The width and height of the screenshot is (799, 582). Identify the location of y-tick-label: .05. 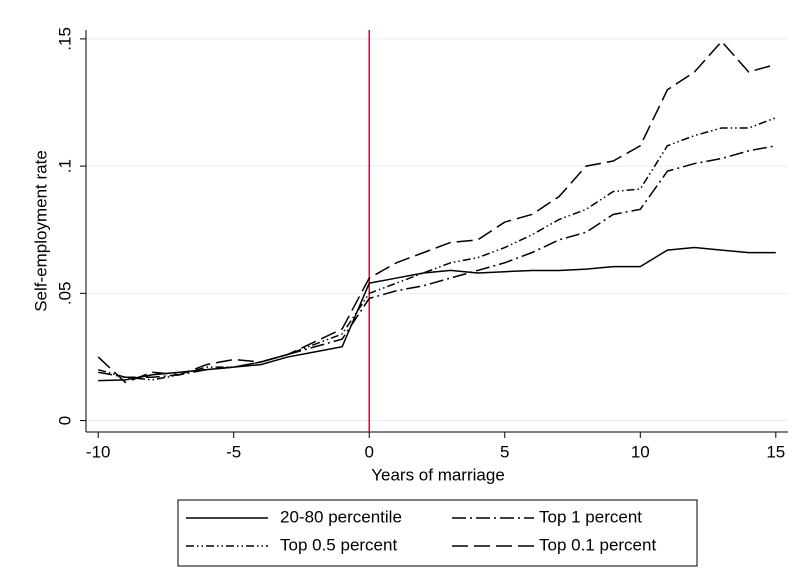
(64, 294).